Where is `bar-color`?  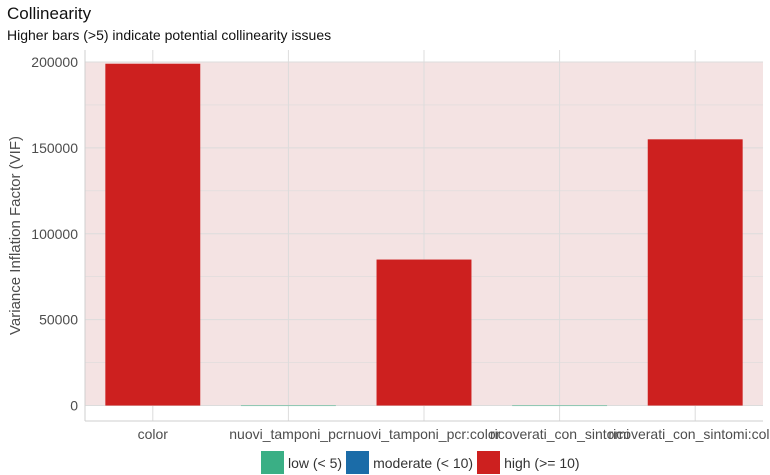
bar-color is located at coordinates (153, 234).